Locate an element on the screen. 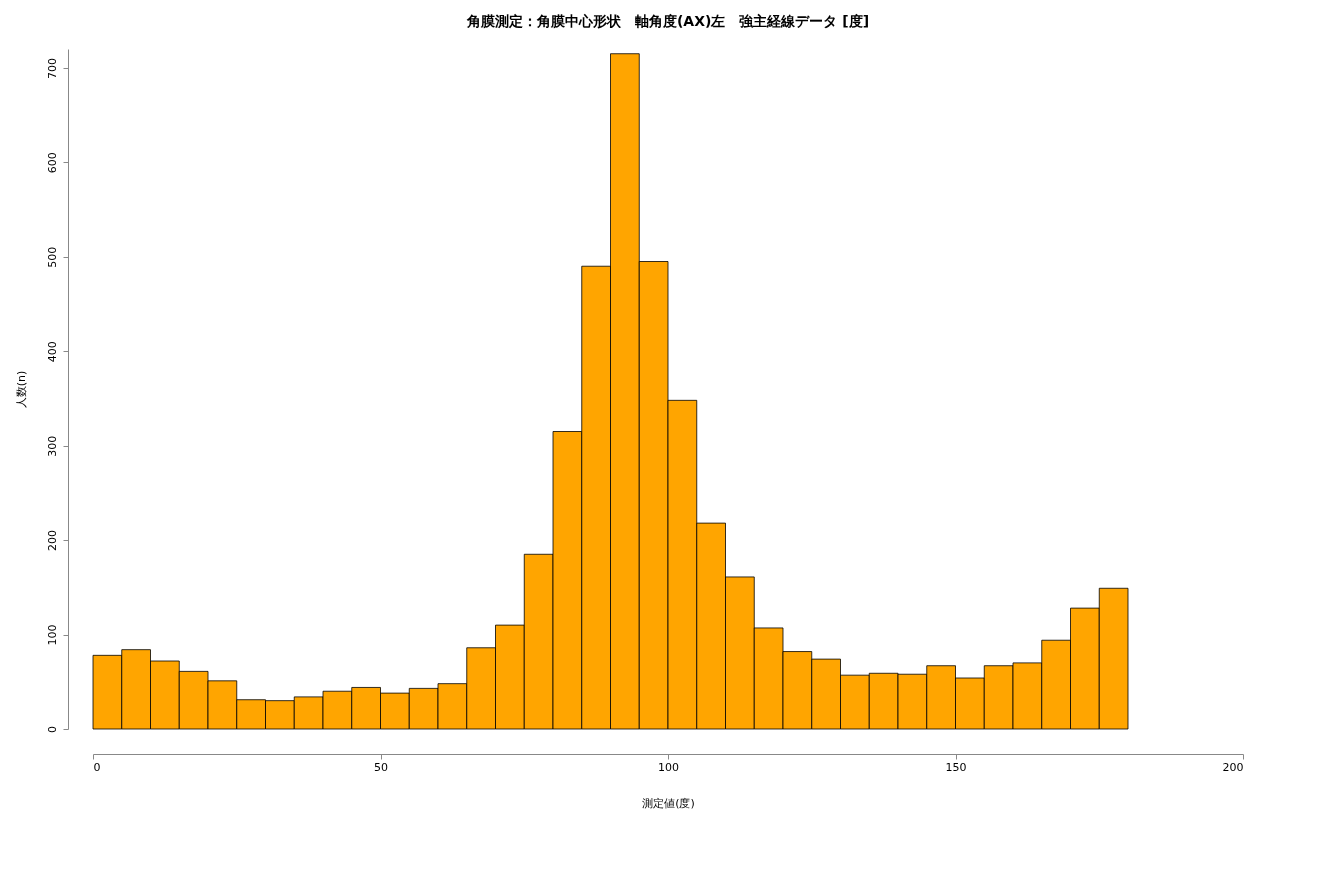  y-tick-label: 0 is located at coordinates (52, 729).